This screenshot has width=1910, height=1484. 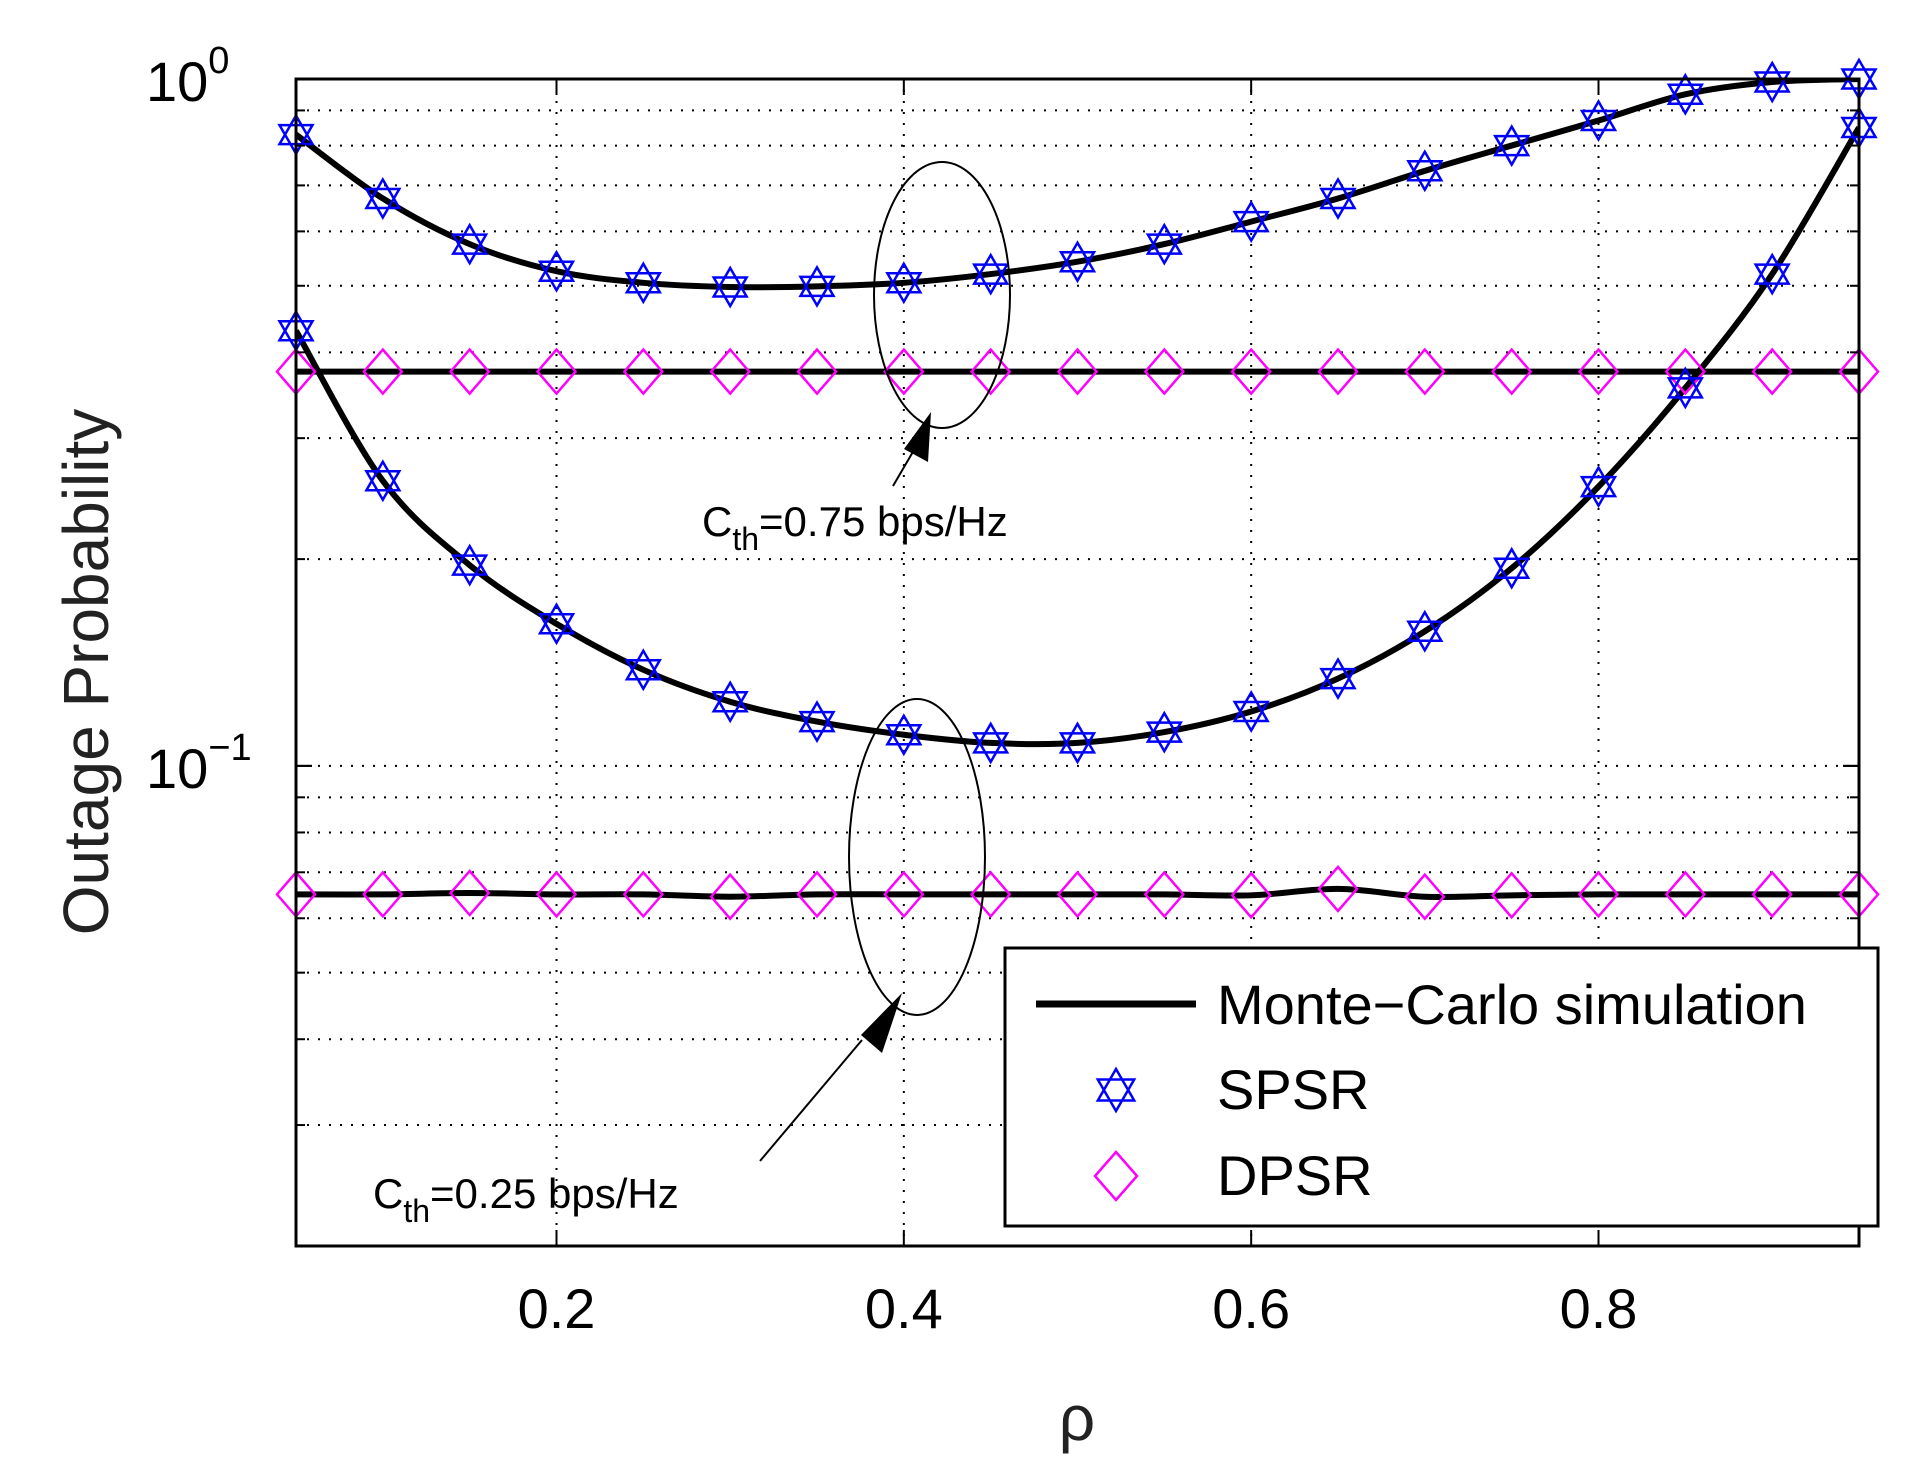 What do you see at coordinates (199, 763) in the screenshot?
I see `y-tick-label: 10⁻¹` at bounding box center [199, 763].